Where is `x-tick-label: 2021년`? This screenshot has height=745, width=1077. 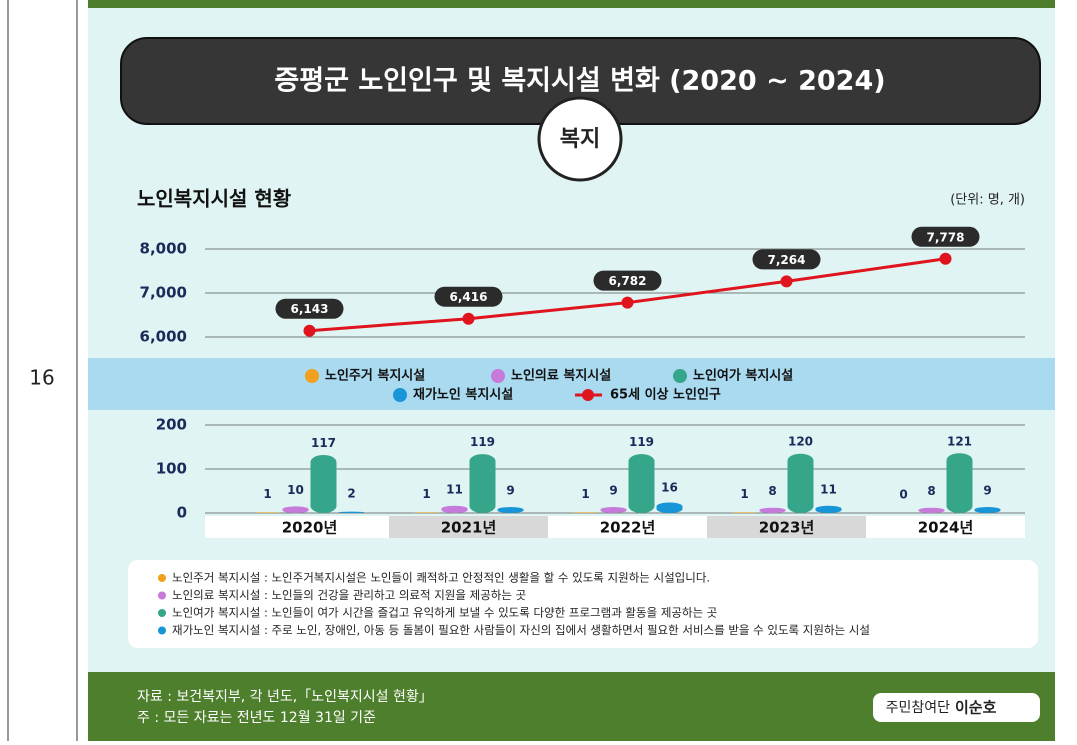
x-tick-label: 2021년 is located at coordinates (469, 528).